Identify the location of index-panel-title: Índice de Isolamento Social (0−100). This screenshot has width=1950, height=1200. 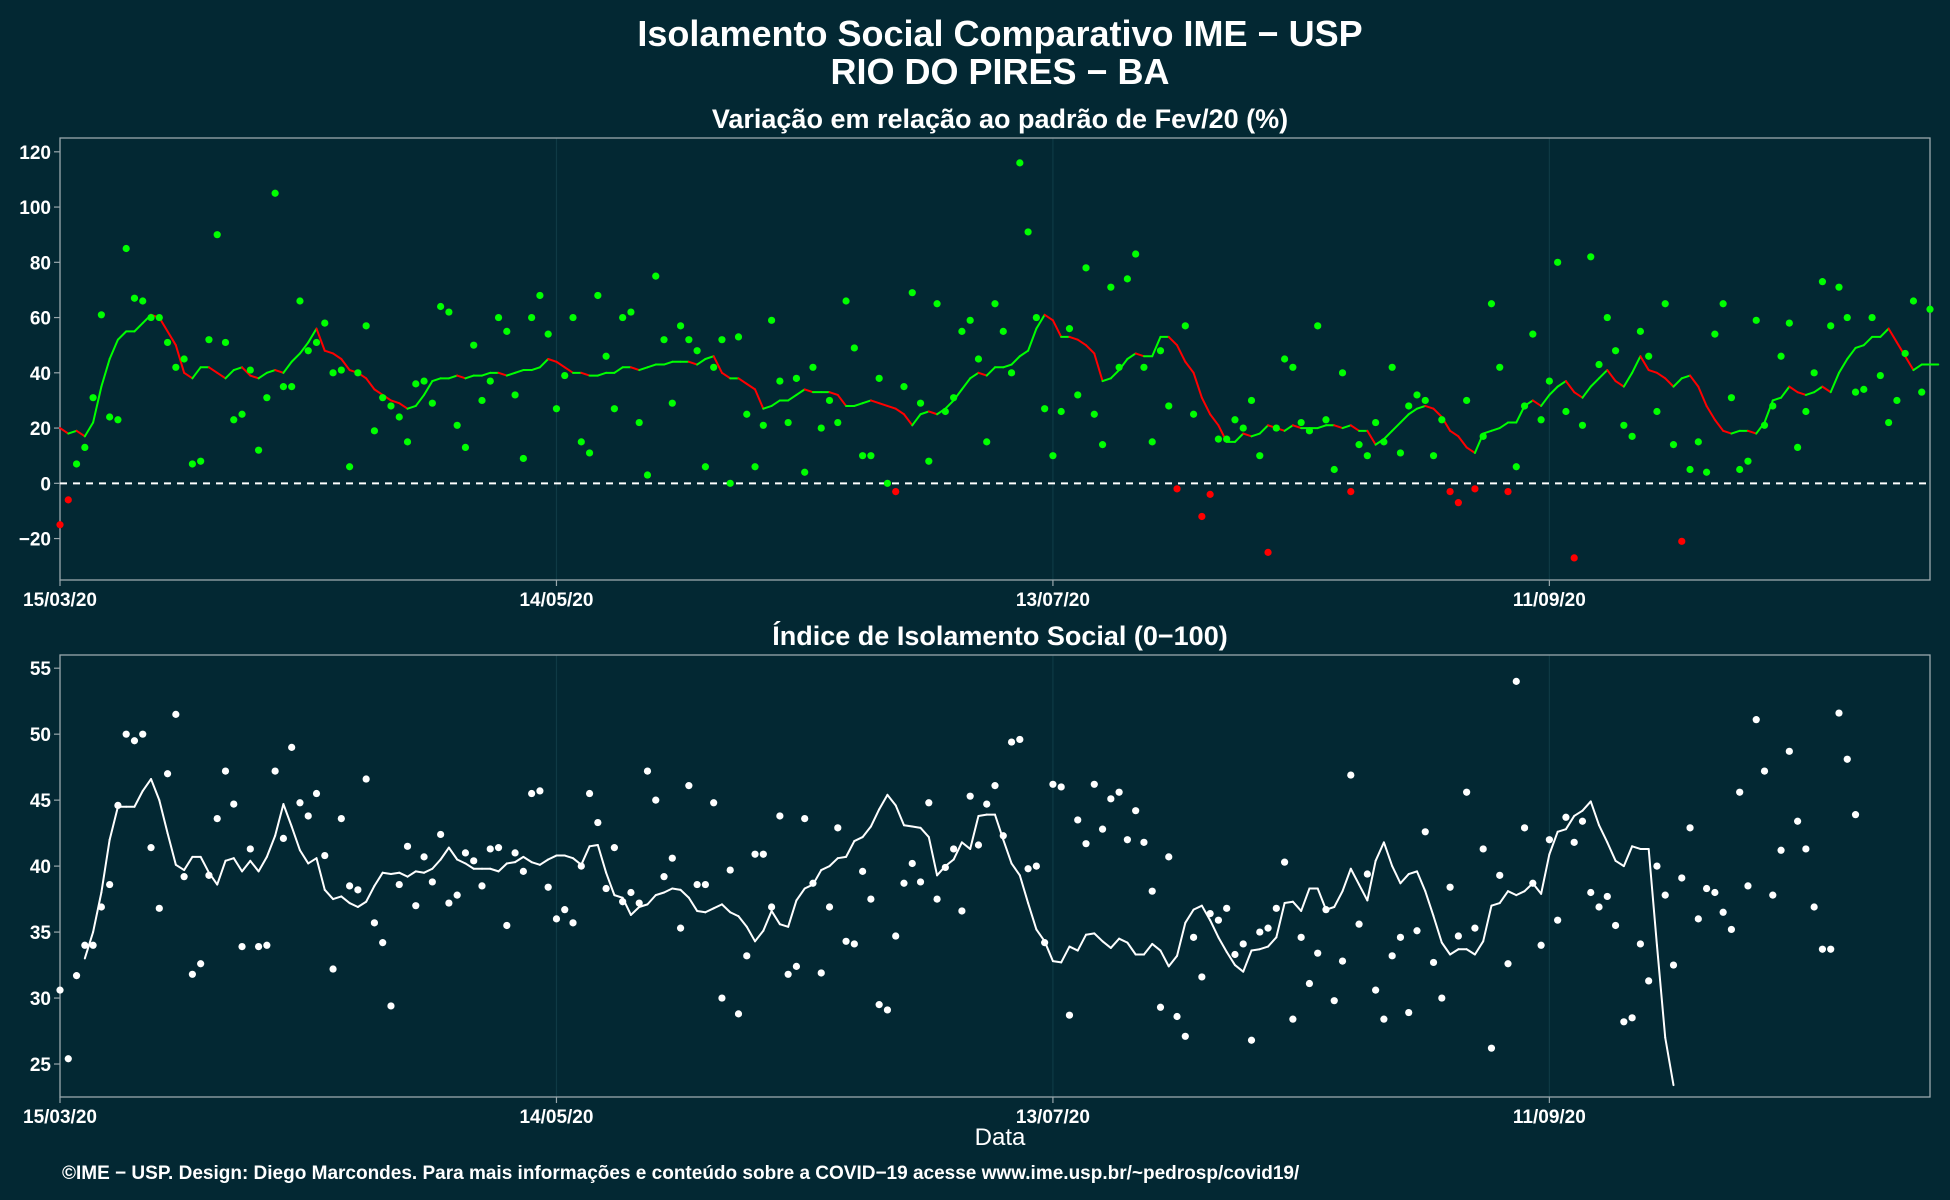
(999, 635).